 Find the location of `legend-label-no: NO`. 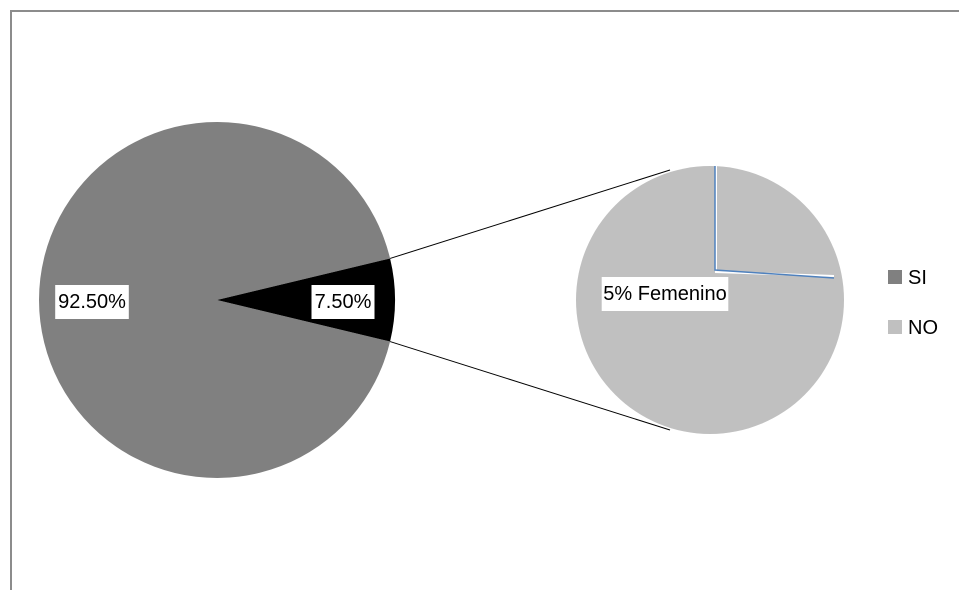

legend-label-no: NO is located at coordinates (923, 328).